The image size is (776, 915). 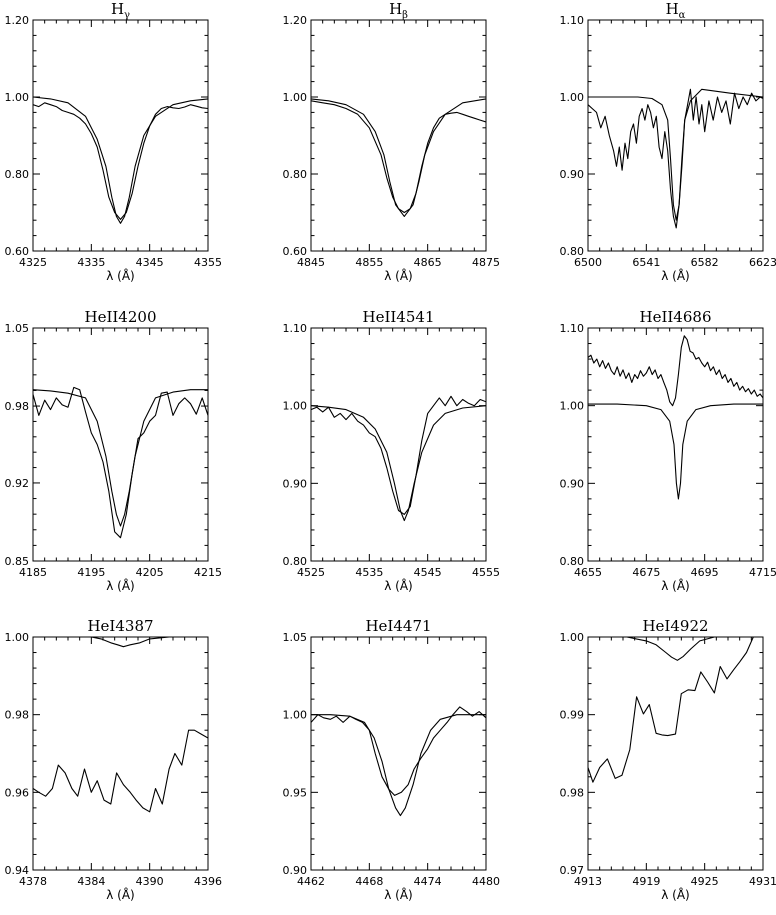 What do you see at coordinates (572, 870) in the screenshot?
I see `y-tick-label: 0.97` at bounding box center [572, 870].